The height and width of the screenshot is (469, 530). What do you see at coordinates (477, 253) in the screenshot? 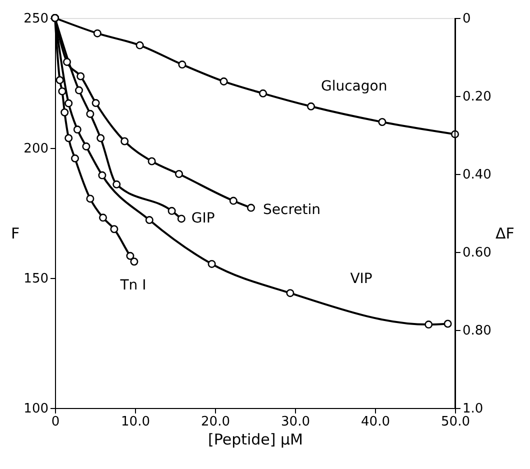
I see `y2-tick-label: 0.60` at bounding box center [477, 253].